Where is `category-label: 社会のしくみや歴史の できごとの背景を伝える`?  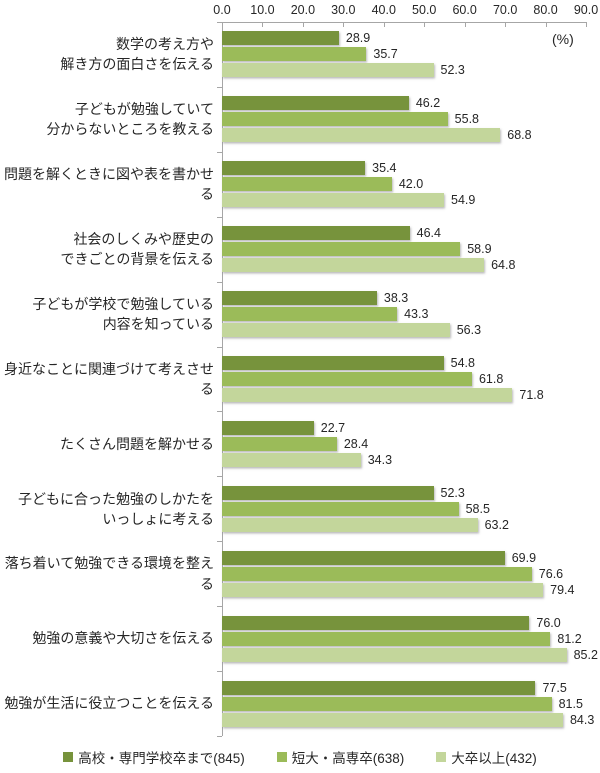 category-label: 社会のしくみや歴史の できごとの背景を伝える is located at coordinates (137, 249).